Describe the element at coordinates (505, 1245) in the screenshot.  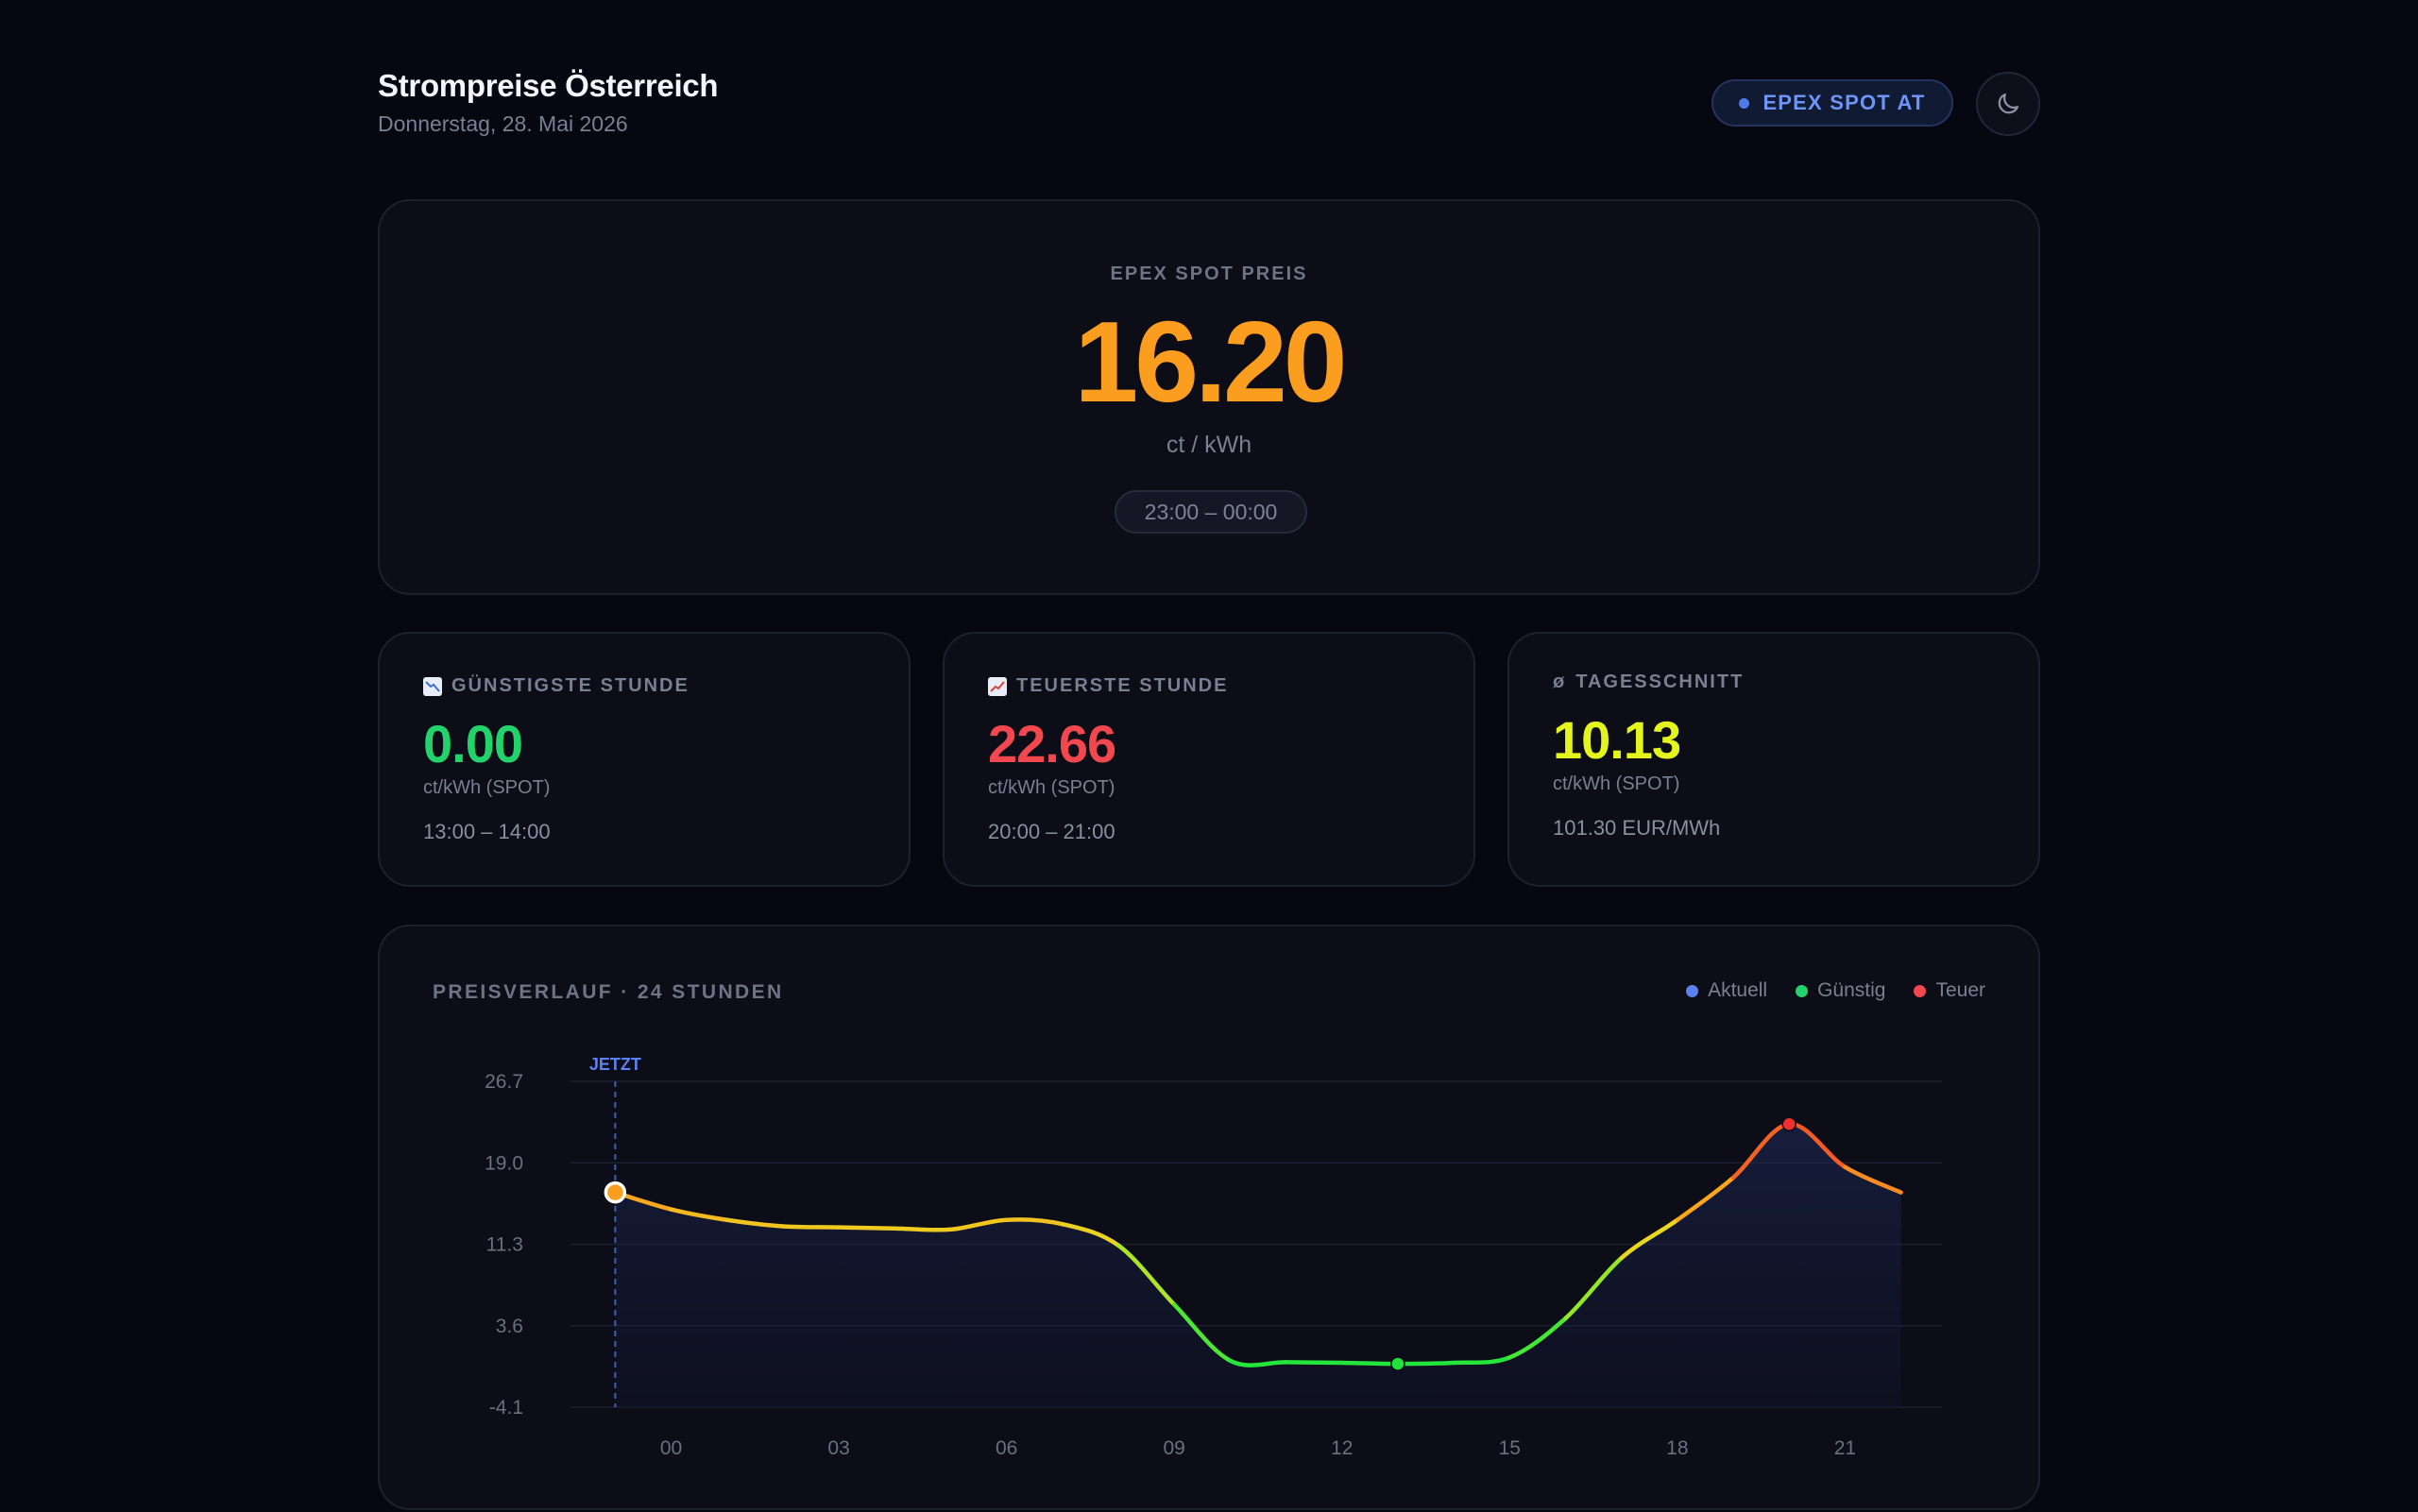
I see `y-tick-label: 11.3` at that location.